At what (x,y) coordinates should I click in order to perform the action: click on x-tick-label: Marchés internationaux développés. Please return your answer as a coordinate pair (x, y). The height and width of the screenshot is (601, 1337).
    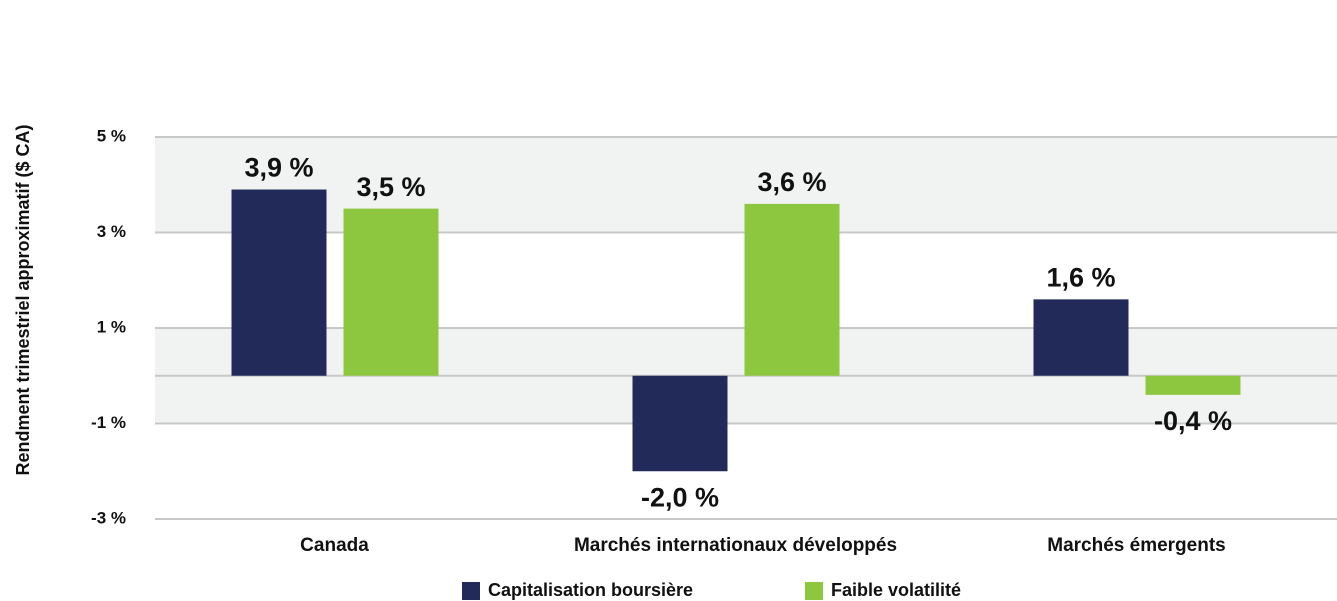
    Looking at the image, I should click on (735, 545).